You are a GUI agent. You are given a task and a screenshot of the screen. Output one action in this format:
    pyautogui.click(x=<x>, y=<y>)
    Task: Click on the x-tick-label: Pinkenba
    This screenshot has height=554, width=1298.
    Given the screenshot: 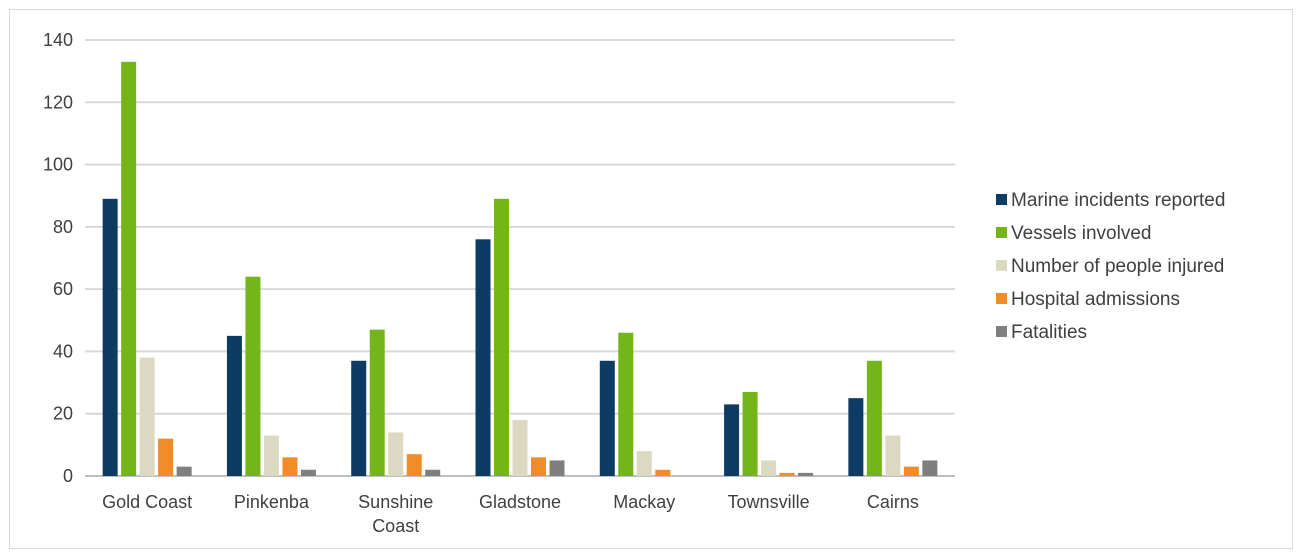 What is the action you would take?
    pyautogui.click(x=272, y=502)
    